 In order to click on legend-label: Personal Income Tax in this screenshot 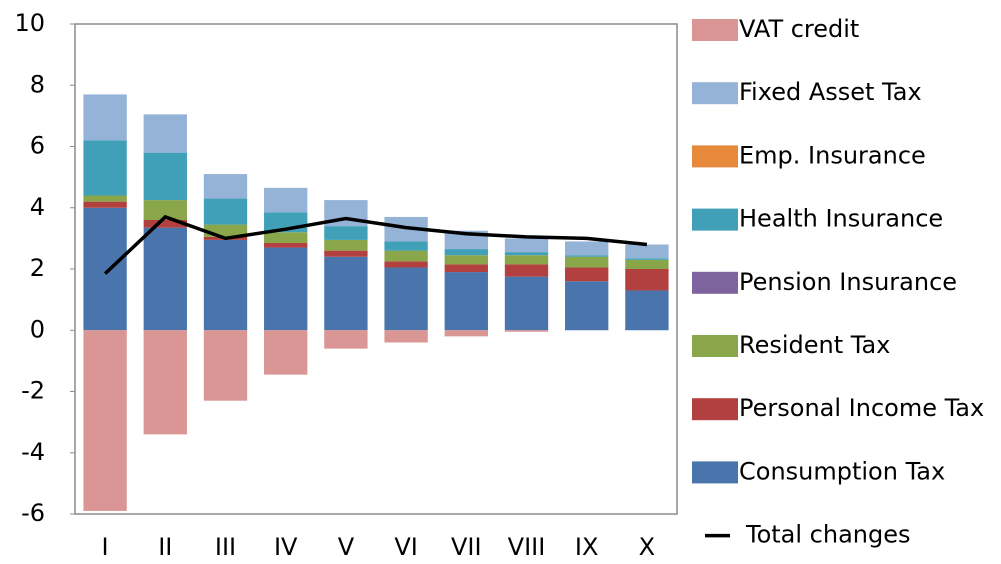, I will do `click(861, 408)`.